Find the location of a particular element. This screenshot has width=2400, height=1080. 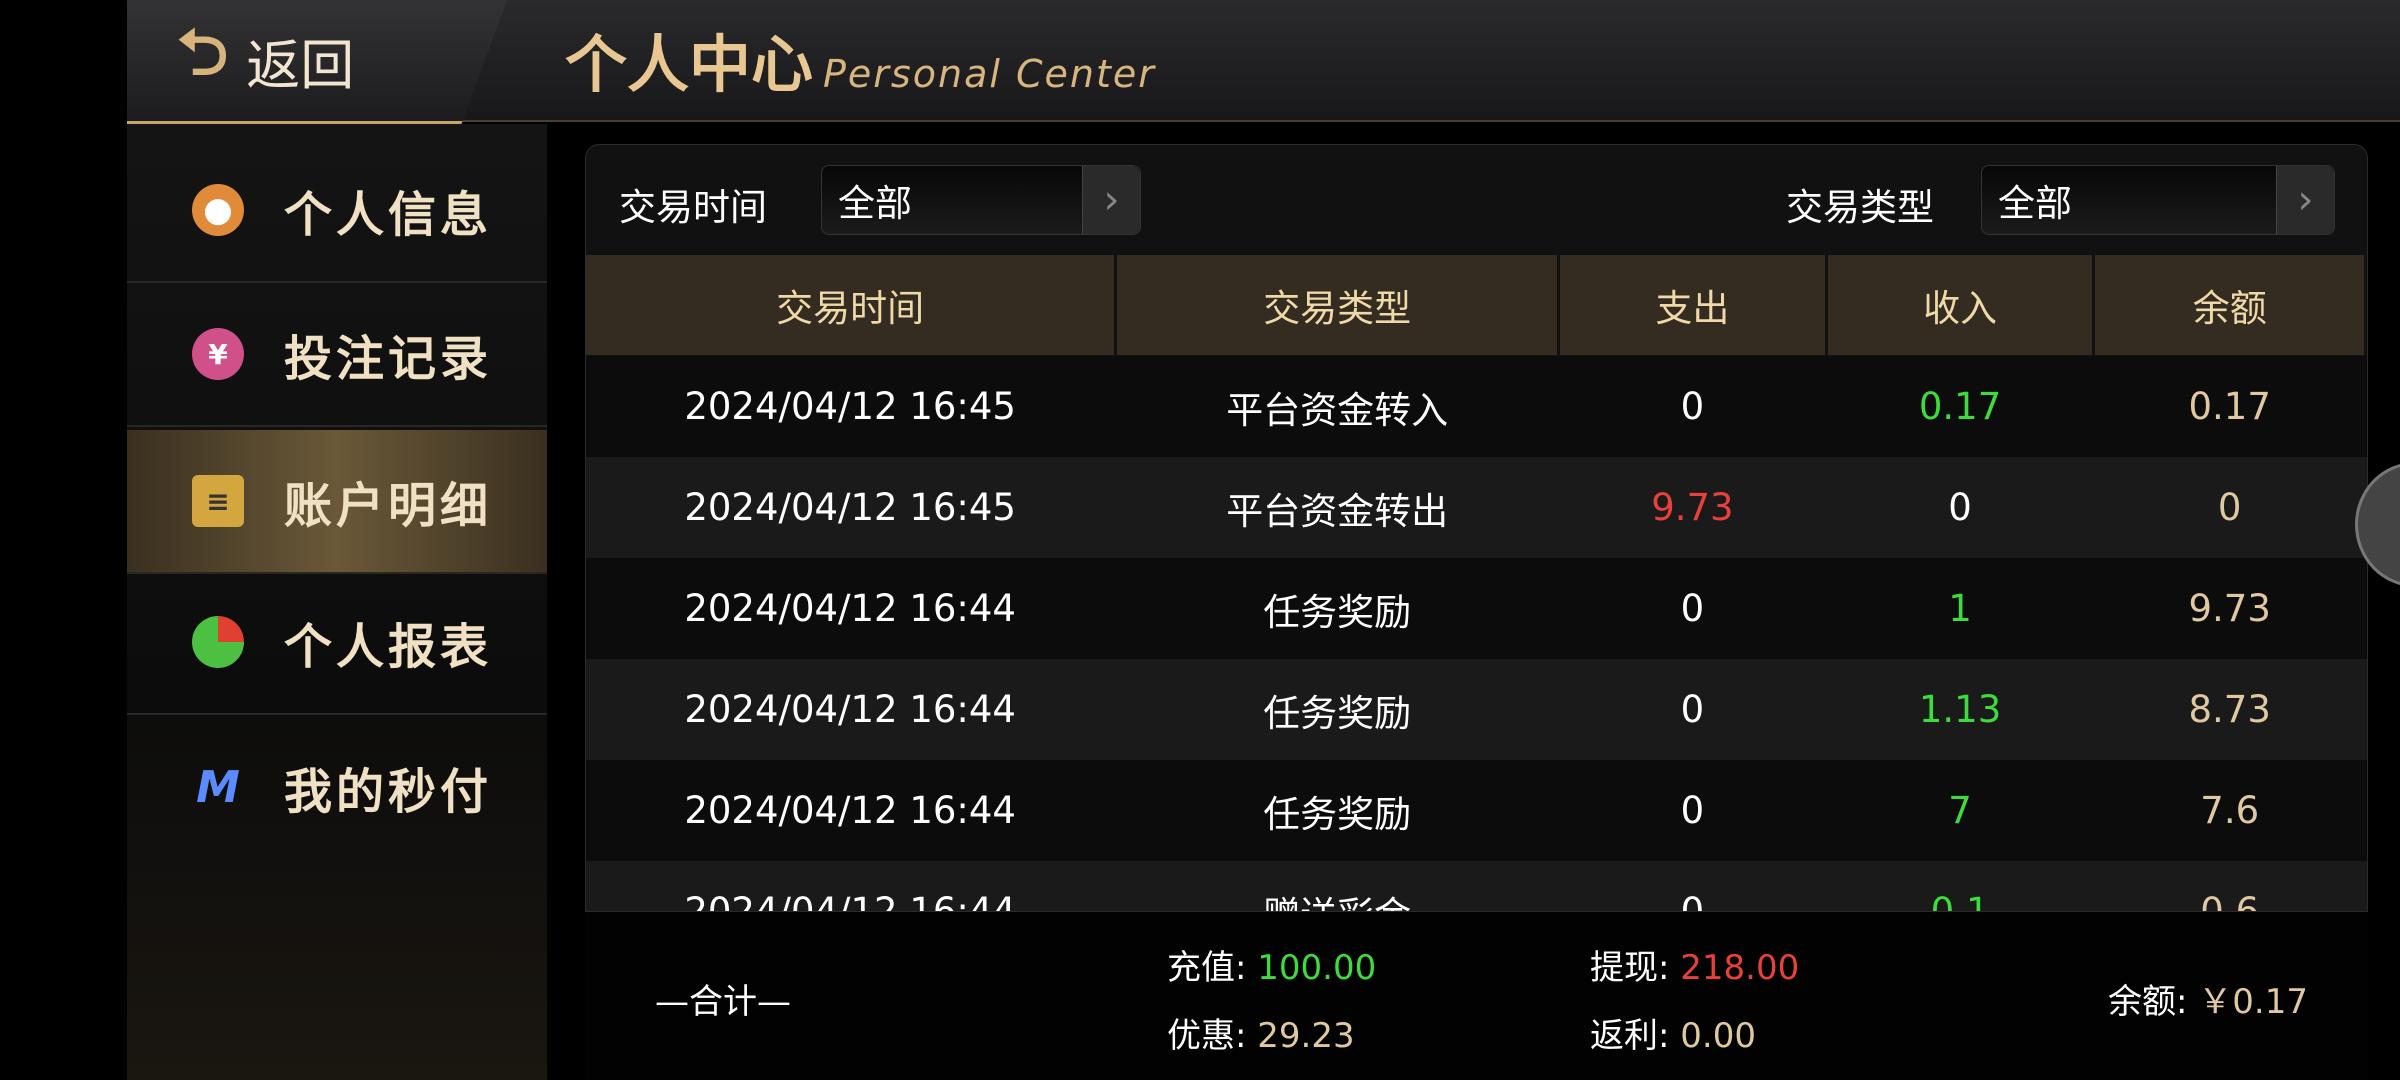

type-filter-dropdown: 全部 › is located at coordinates (2158, 200).